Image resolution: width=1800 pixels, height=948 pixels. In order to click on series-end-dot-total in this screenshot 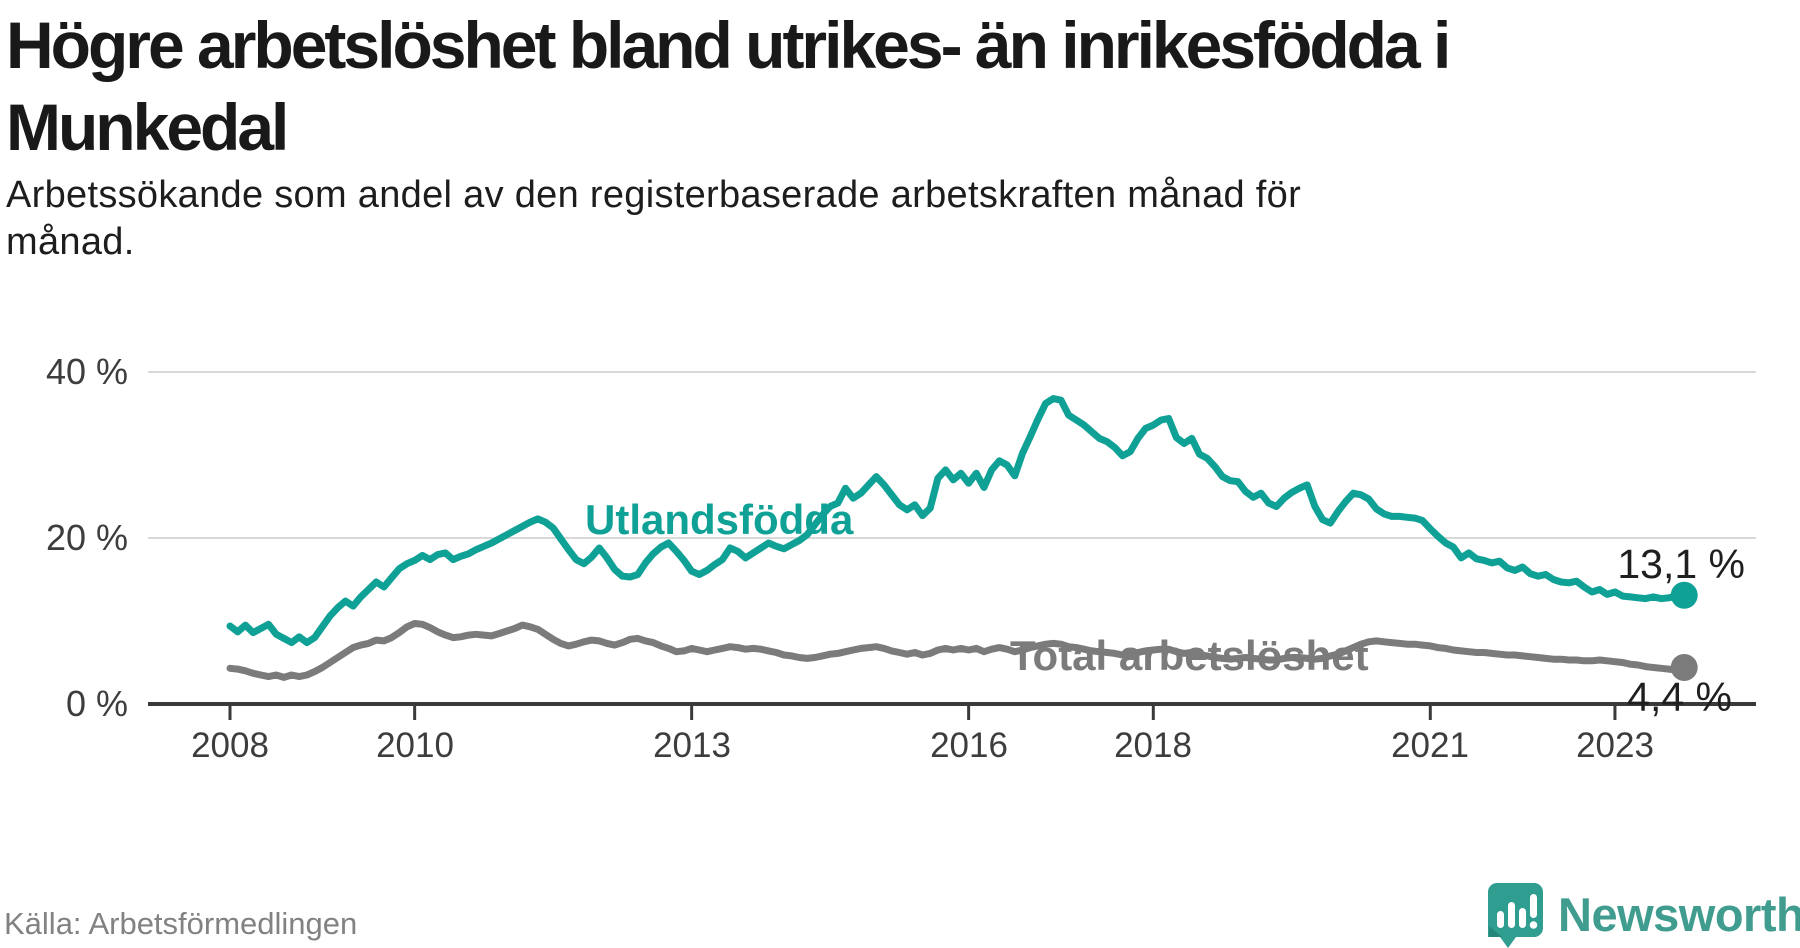, I will do `click(1684, 667)`.